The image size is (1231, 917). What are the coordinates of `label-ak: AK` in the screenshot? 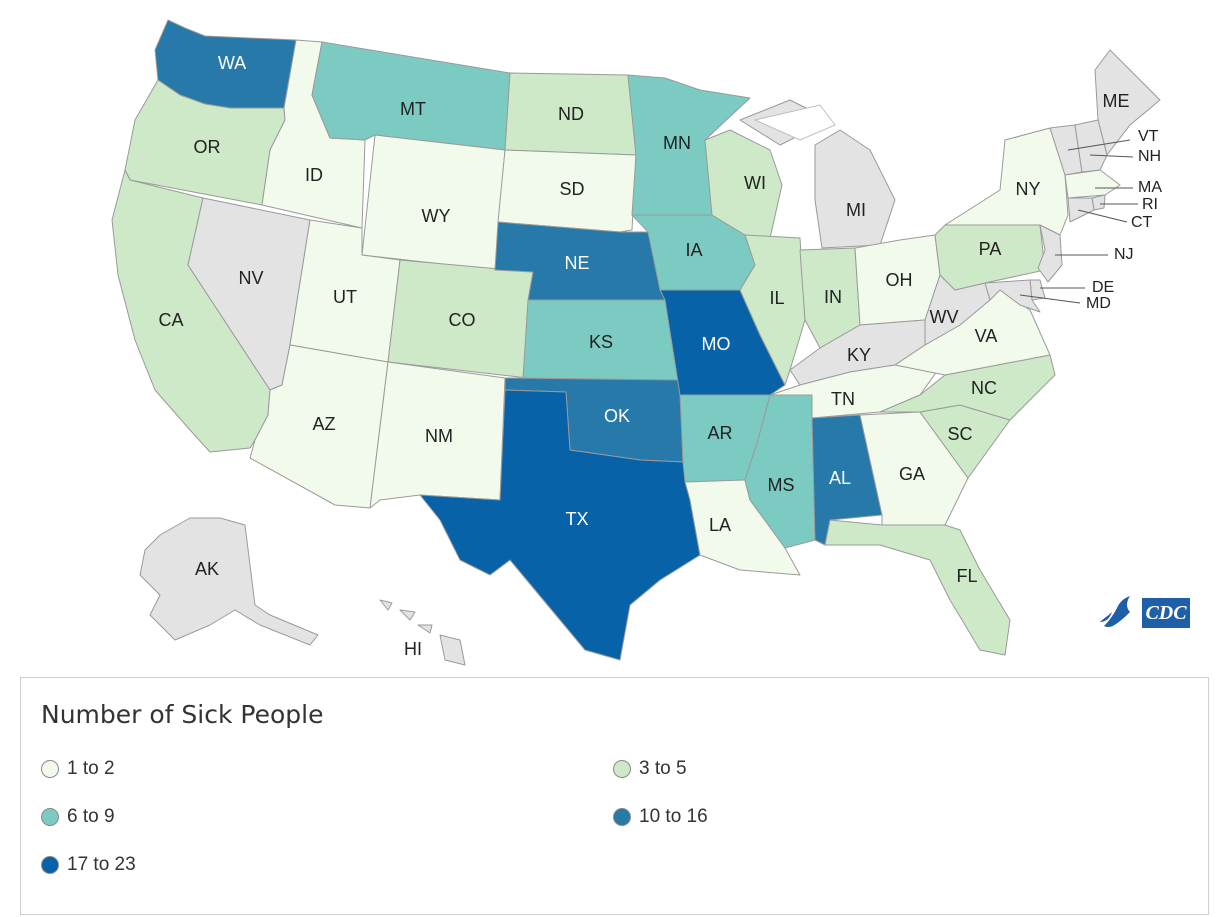 It's located at (207, 569).